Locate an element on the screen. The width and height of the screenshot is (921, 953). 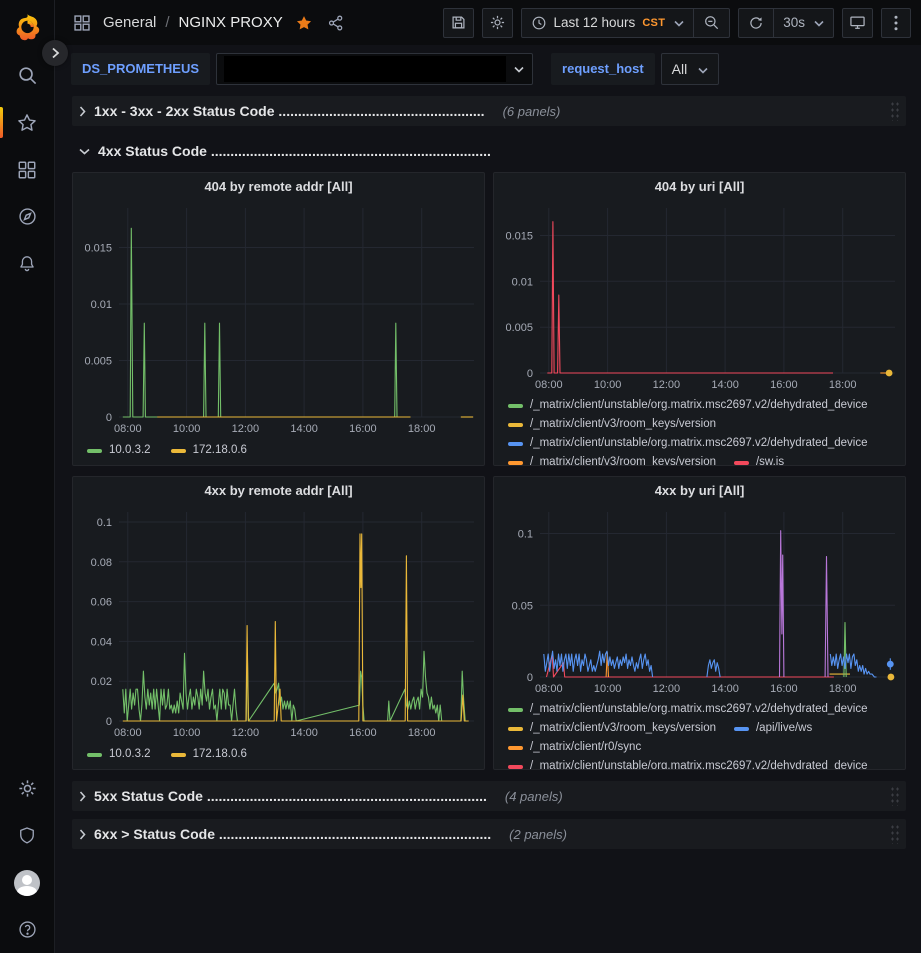
user-avatar is located at coordinates (27, 882).